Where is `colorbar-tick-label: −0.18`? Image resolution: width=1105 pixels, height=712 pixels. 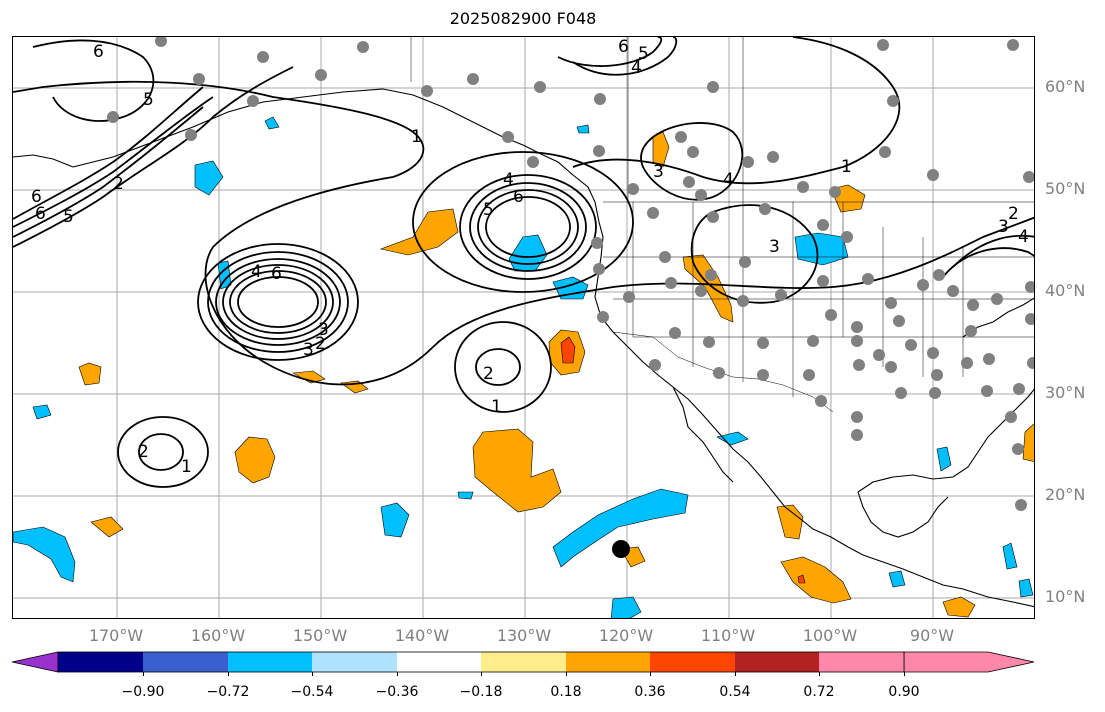 colorbar-tick-label: −0.18 is located at coordinates (481, 692).